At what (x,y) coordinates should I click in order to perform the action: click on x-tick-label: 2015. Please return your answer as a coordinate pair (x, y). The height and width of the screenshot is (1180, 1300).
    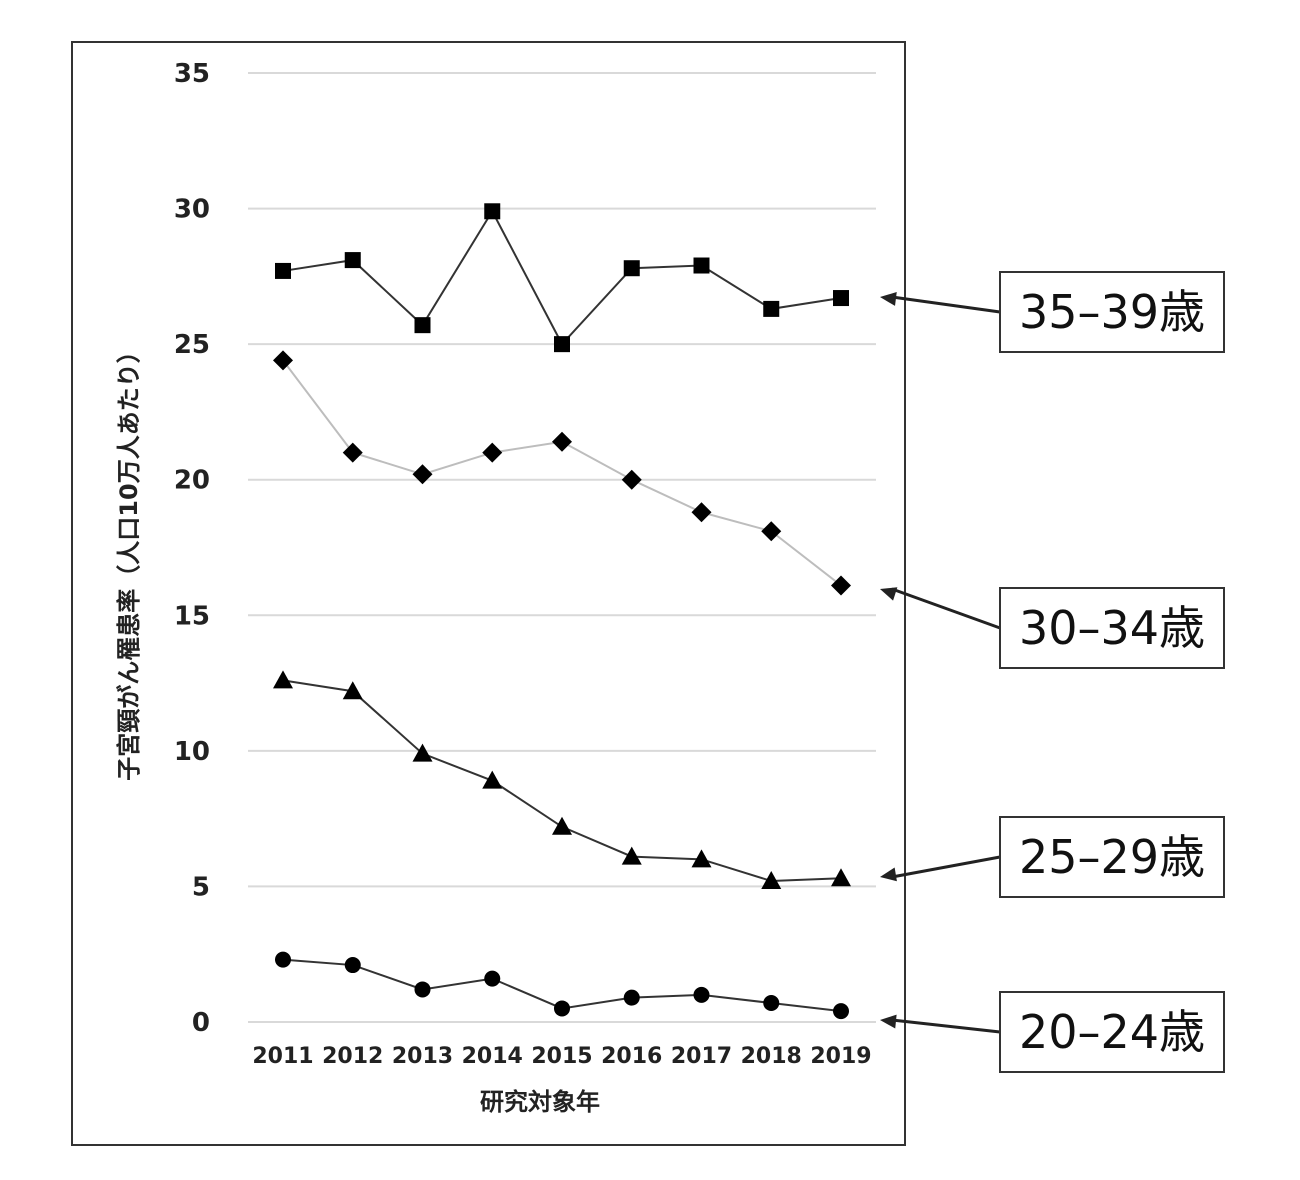
    Looking at the image, I should click on (561, 1056).